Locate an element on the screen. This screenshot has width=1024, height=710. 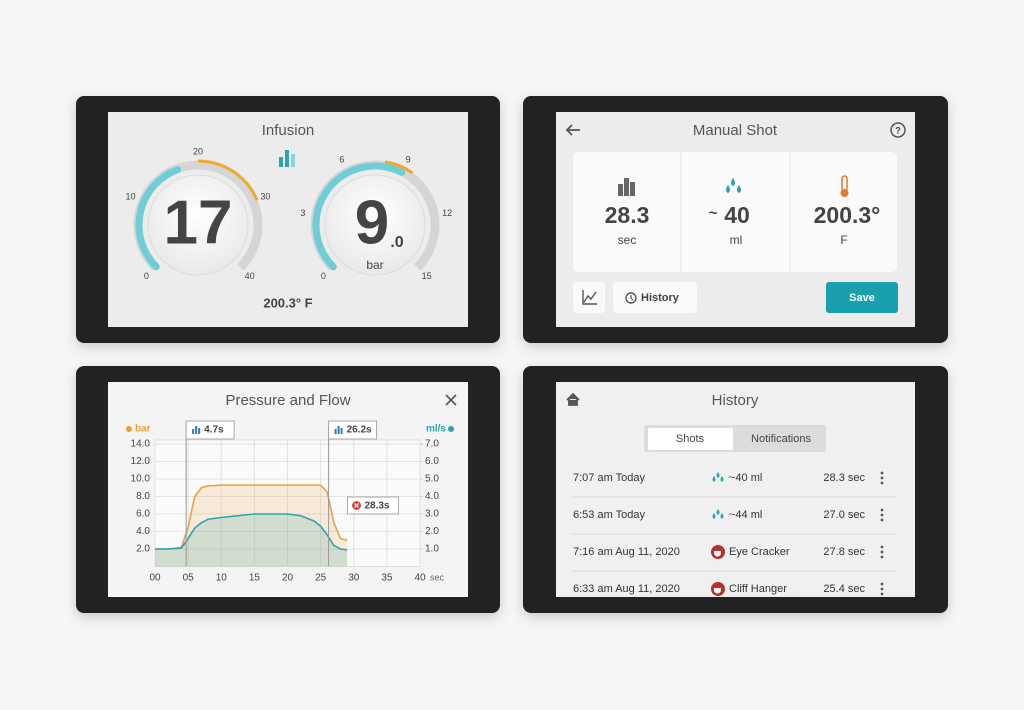
button-label: History is located at coordinates (660, 298).